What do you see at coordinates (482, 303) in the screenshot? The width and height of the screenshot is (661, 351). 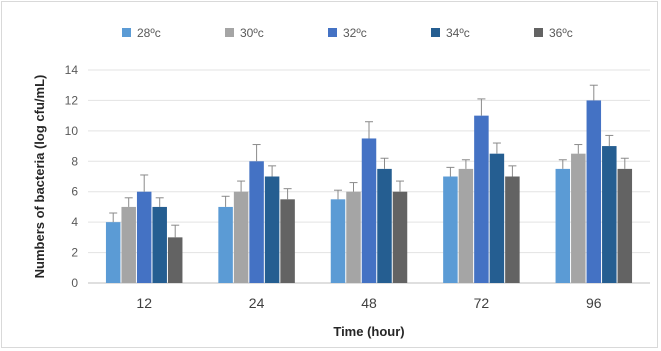 I see `x-tick-label: 72` at bounding box center [482, 303].